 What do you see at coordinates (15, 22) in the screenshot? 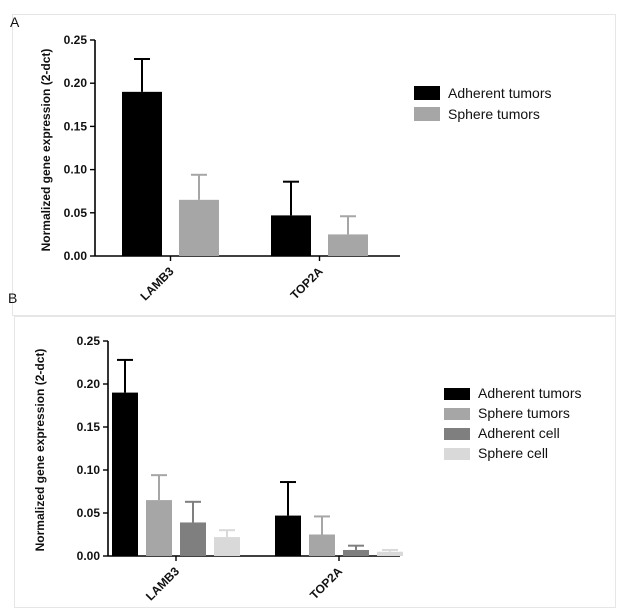
I see `panel-a-letter: A` at bounding box center [15, 22].